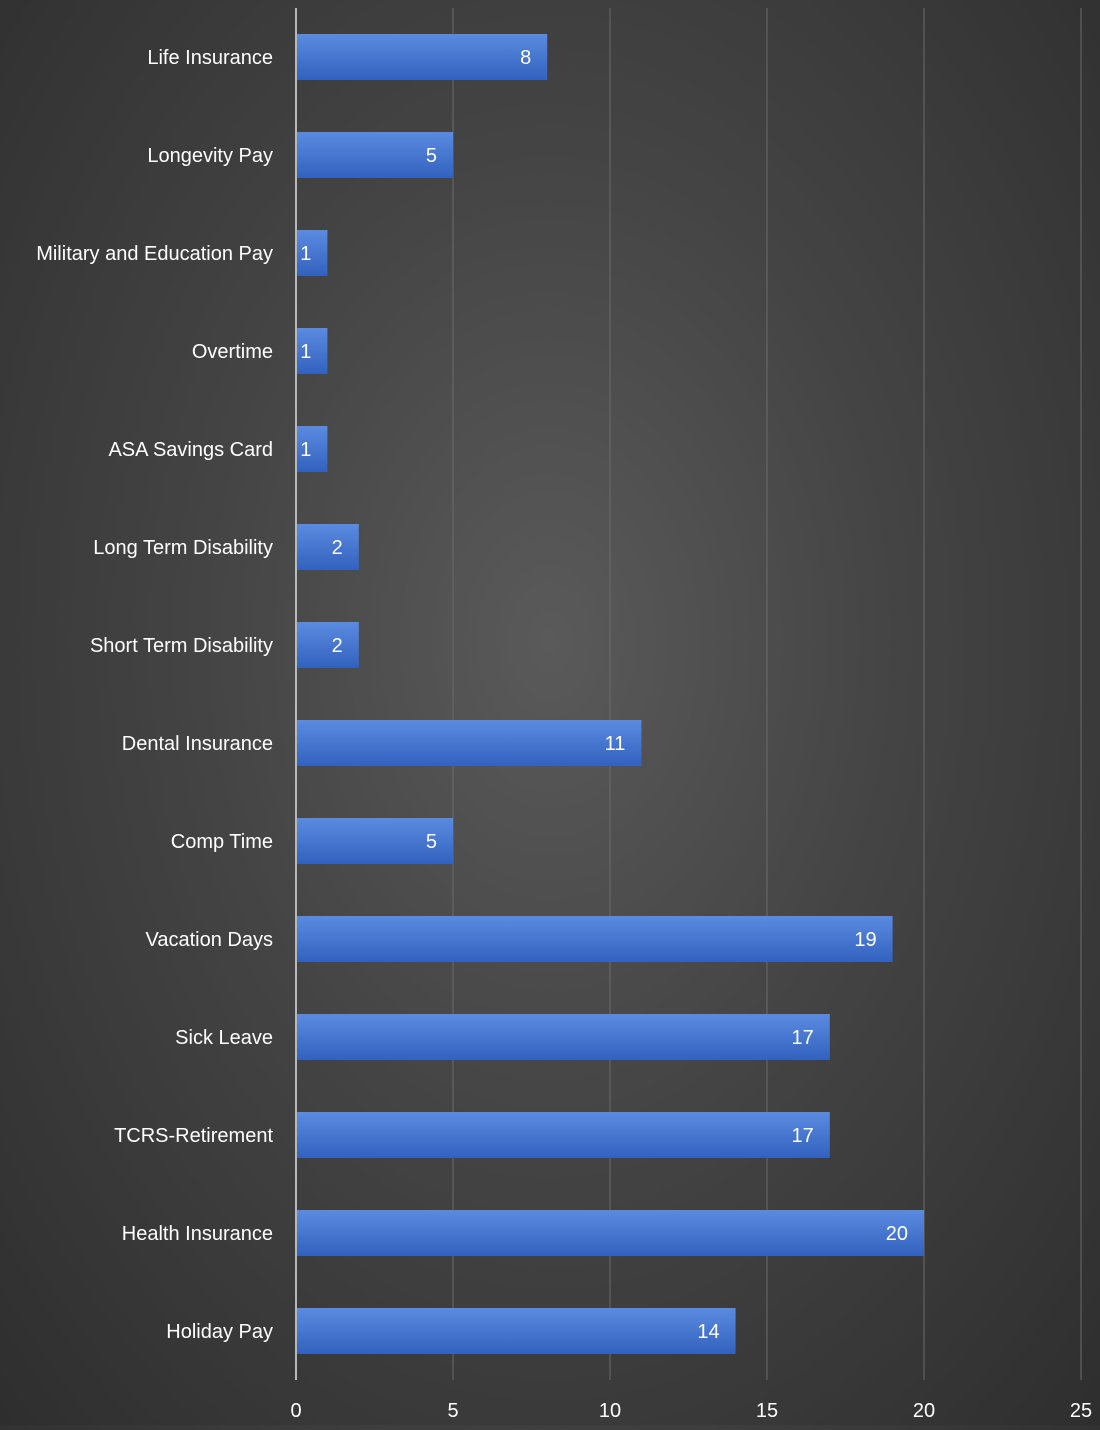 The height and width of the screenshot is (1430, 1100). I want to click on category-label: Overtime, so click(232, 352).